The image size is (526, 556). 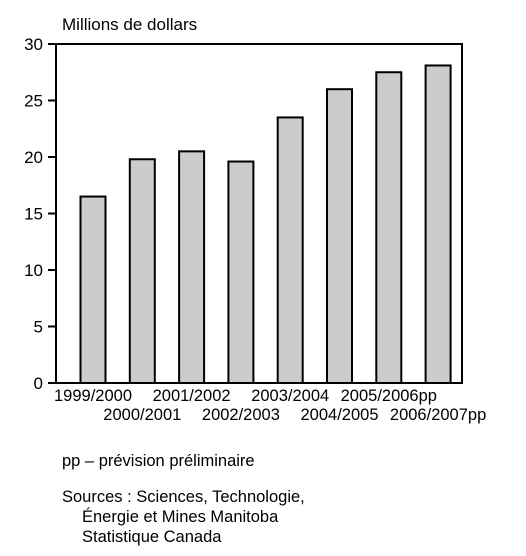 I want to click on x-tick-label: 2005/2006pp, so click(x=389, y=396).